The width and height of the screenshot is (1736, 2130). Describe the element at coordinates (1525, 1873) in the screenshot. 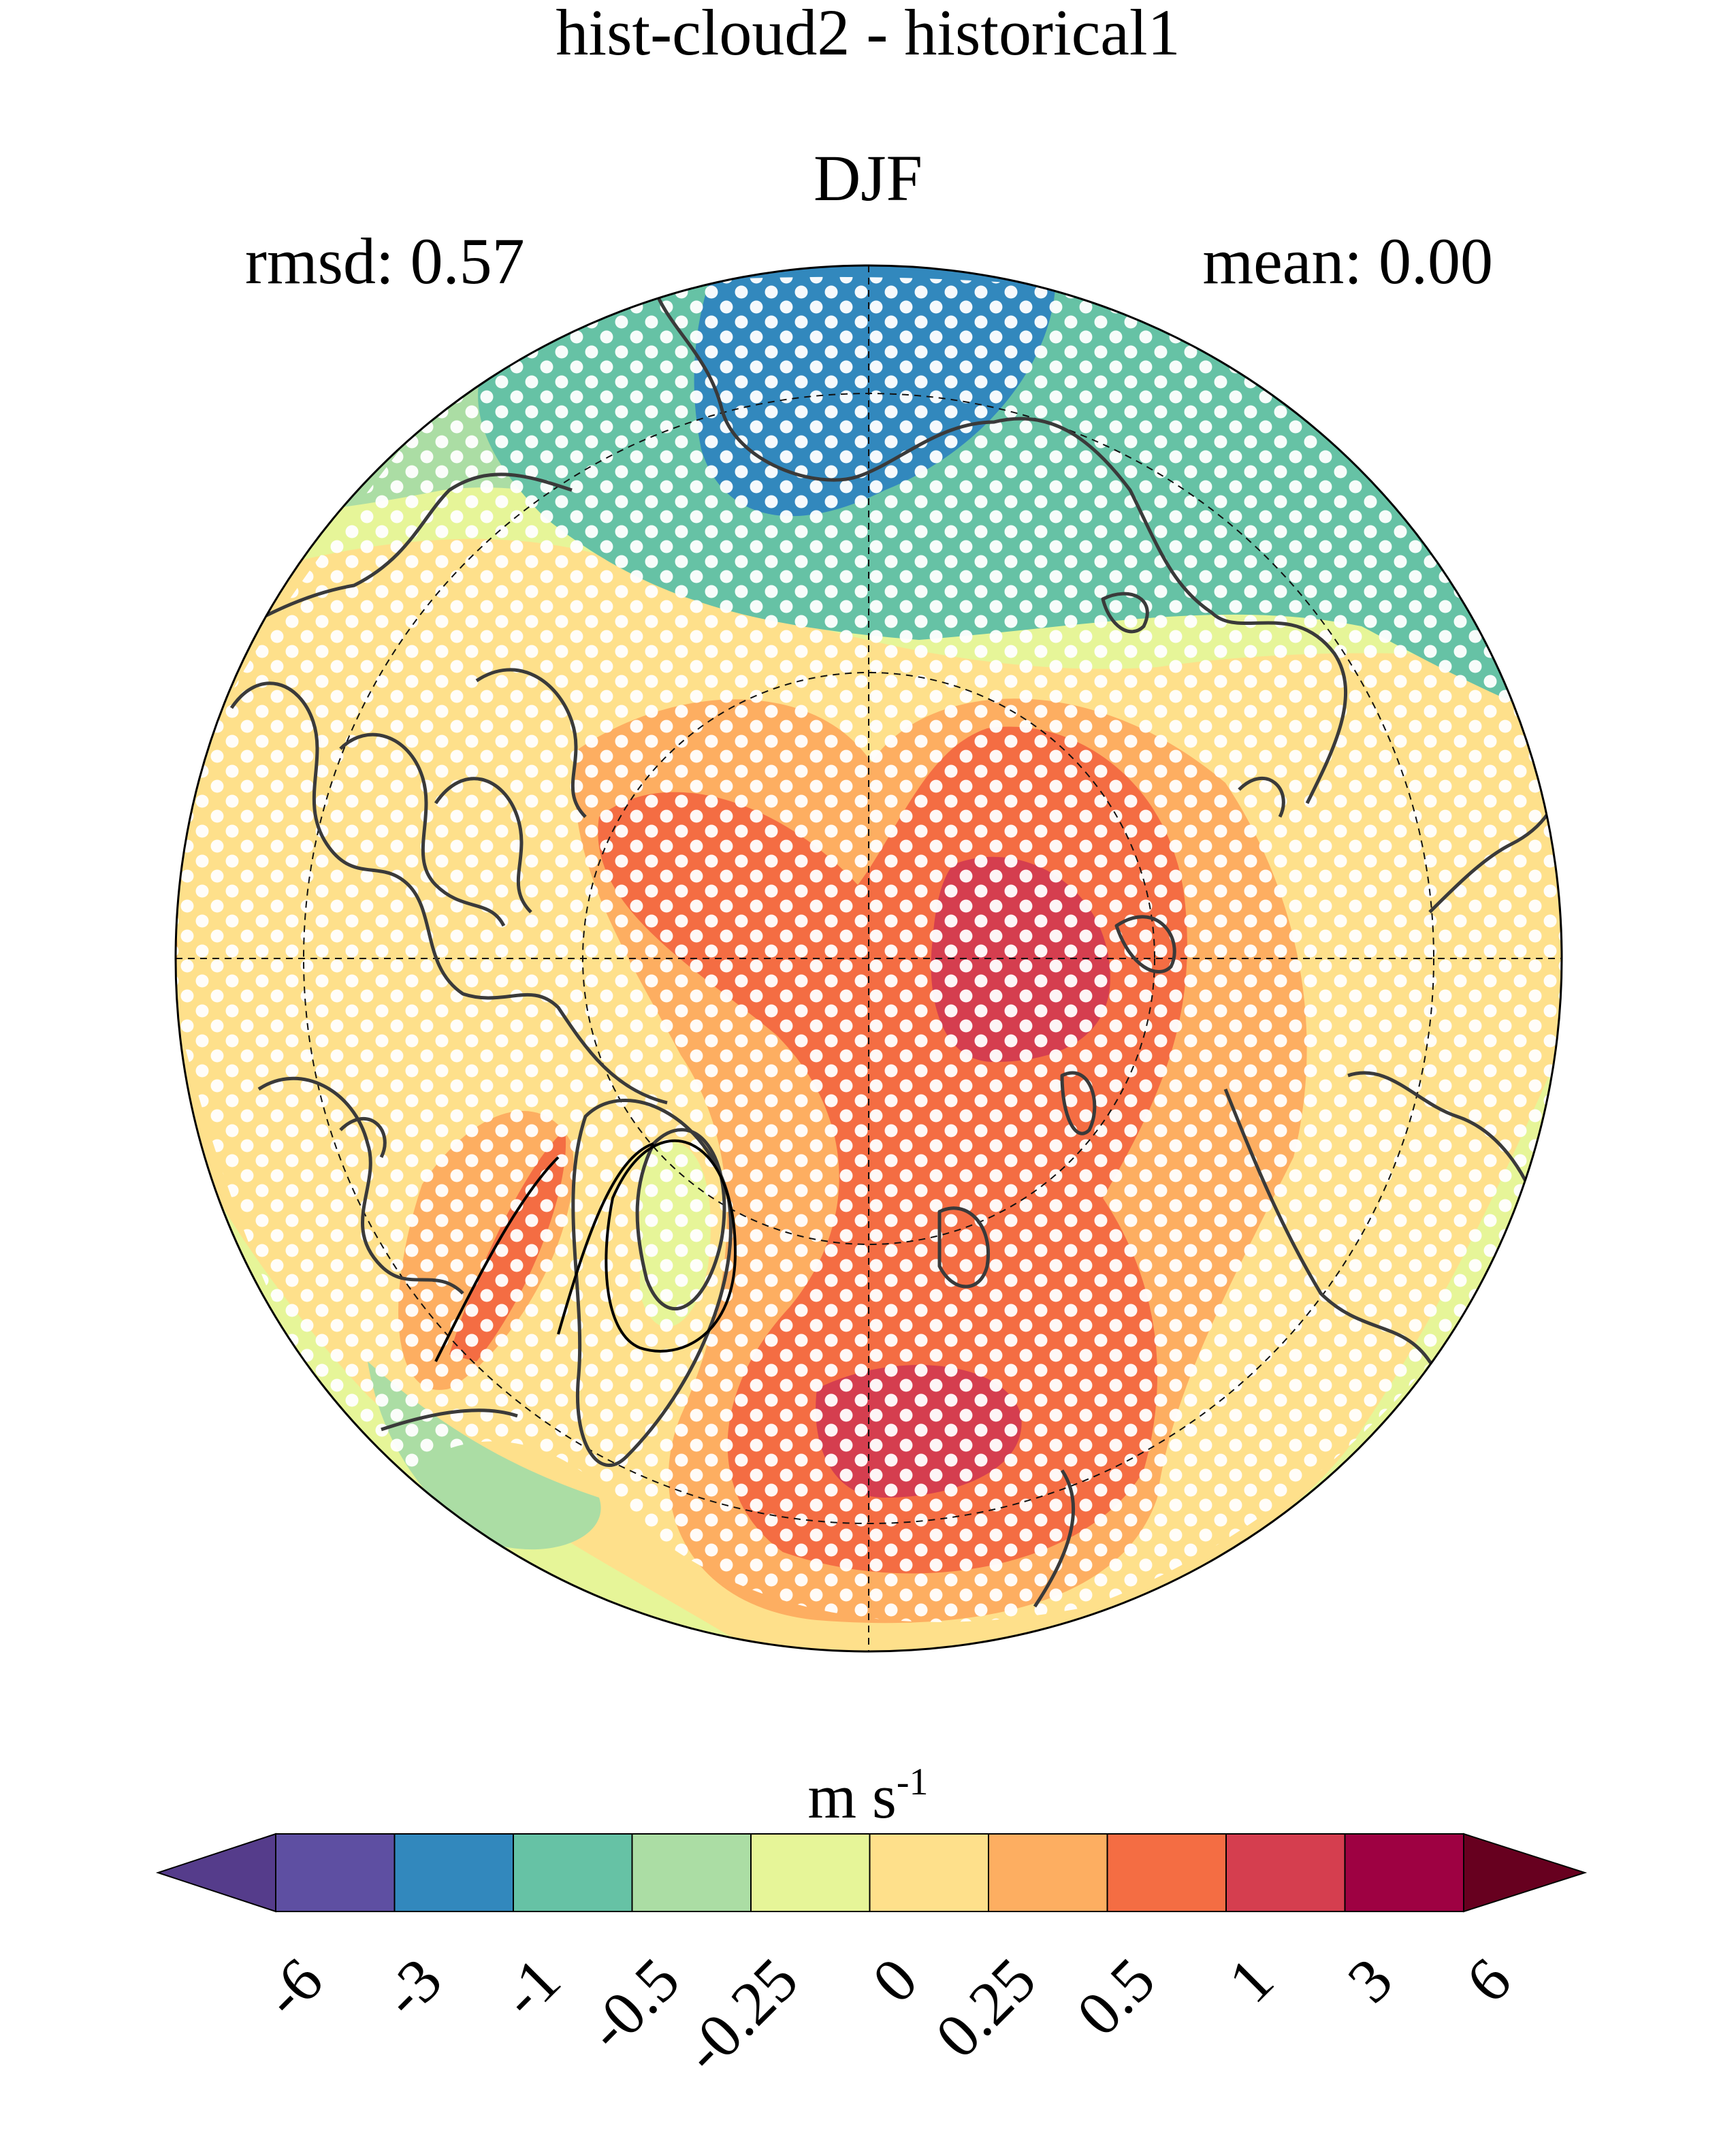

I see `colorbar-over-triangle` at that location.